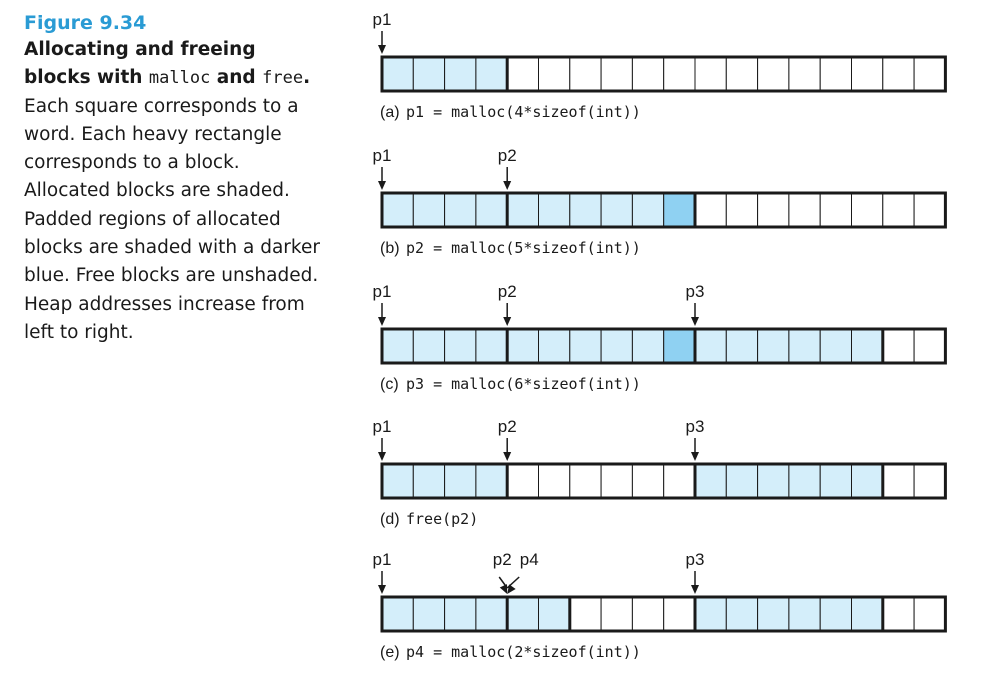 The width and height of the screenshot is (1004, 695). What do you see at coordinates (511, 589) in the screenshot?
I see `pointer-arrowhead-p4` at bounding box center [511, 589].